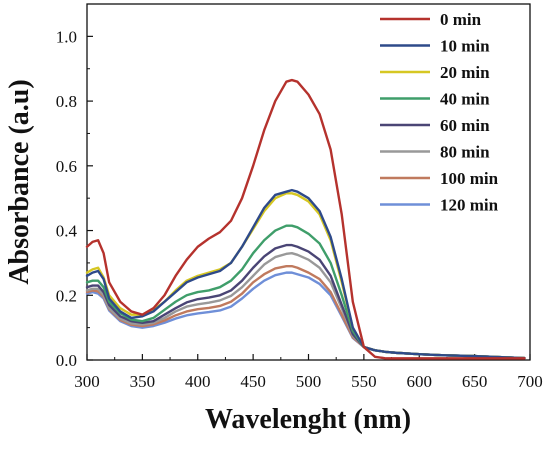 Image resolution: width=550 pixels, height=450 pixels. Describe the element at coordinates (66, 166) in the screenshot. I see `y-tick-label: 0.6` at that location.